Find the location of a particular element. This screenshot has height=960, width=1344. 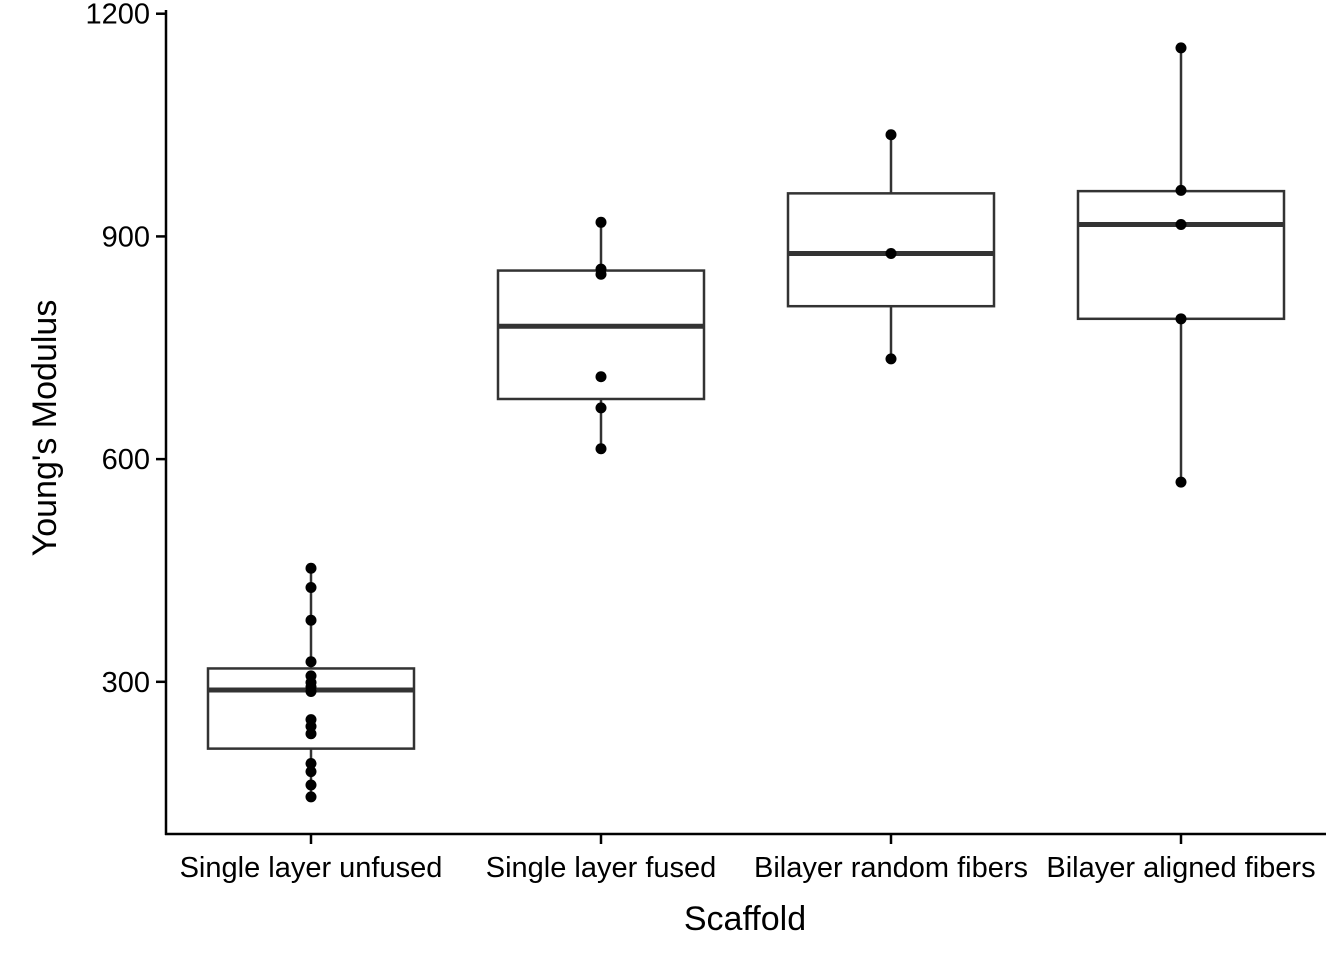

x-tick-label: Bilayer aligned fibers is located at coordinates (1180, 868).